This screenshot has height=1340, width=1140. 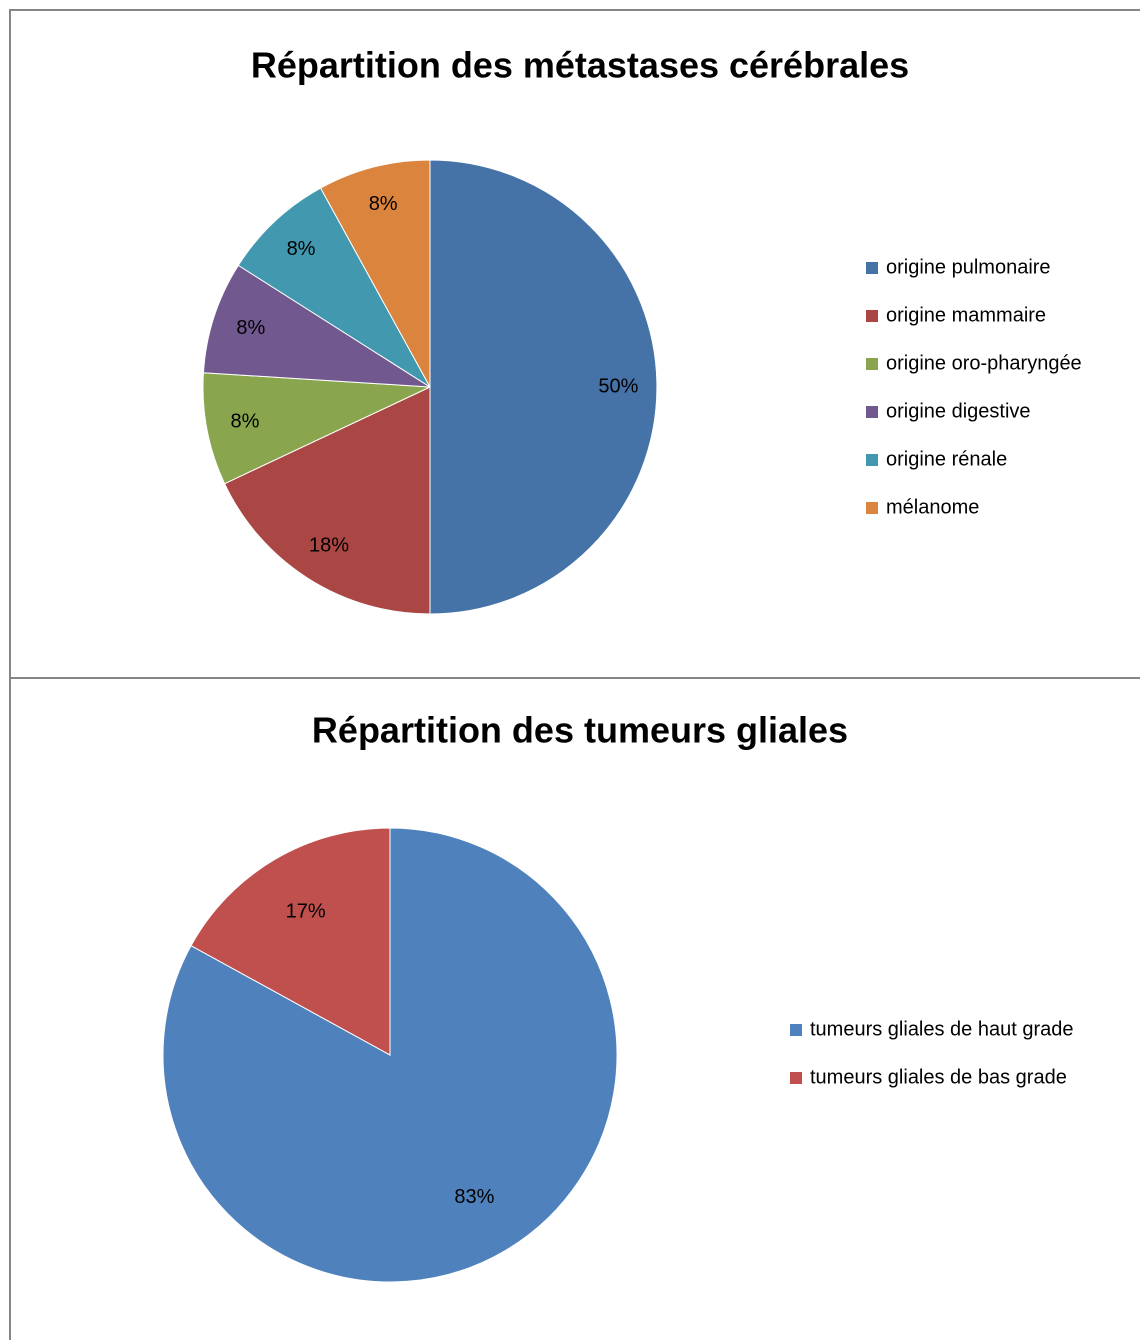 I want to click on legend-label: origine digestive, so click(x=958, y=411).